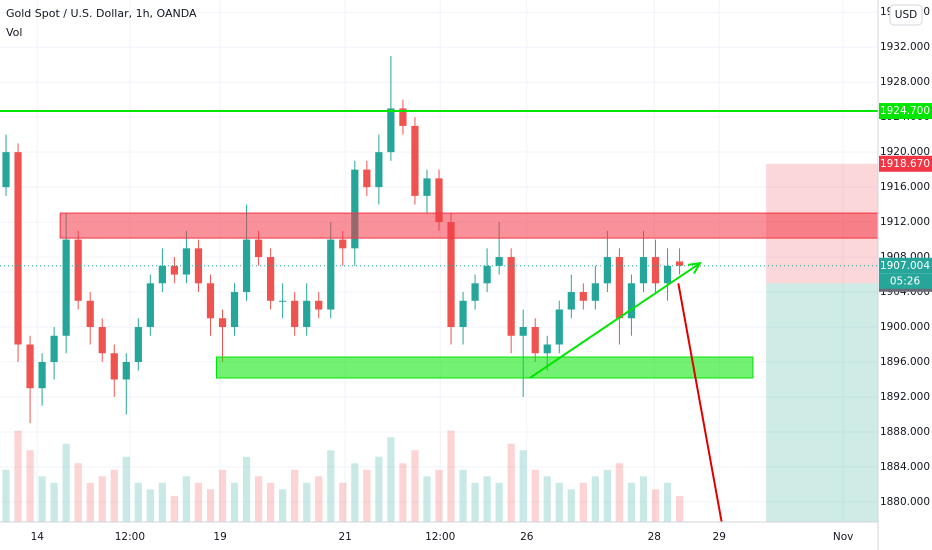 The image size is (932, 550). What do you see at coordinates (527, 537) in the screenshot?
I see `x-tick-label: 26` at bounding box center [527, 537].